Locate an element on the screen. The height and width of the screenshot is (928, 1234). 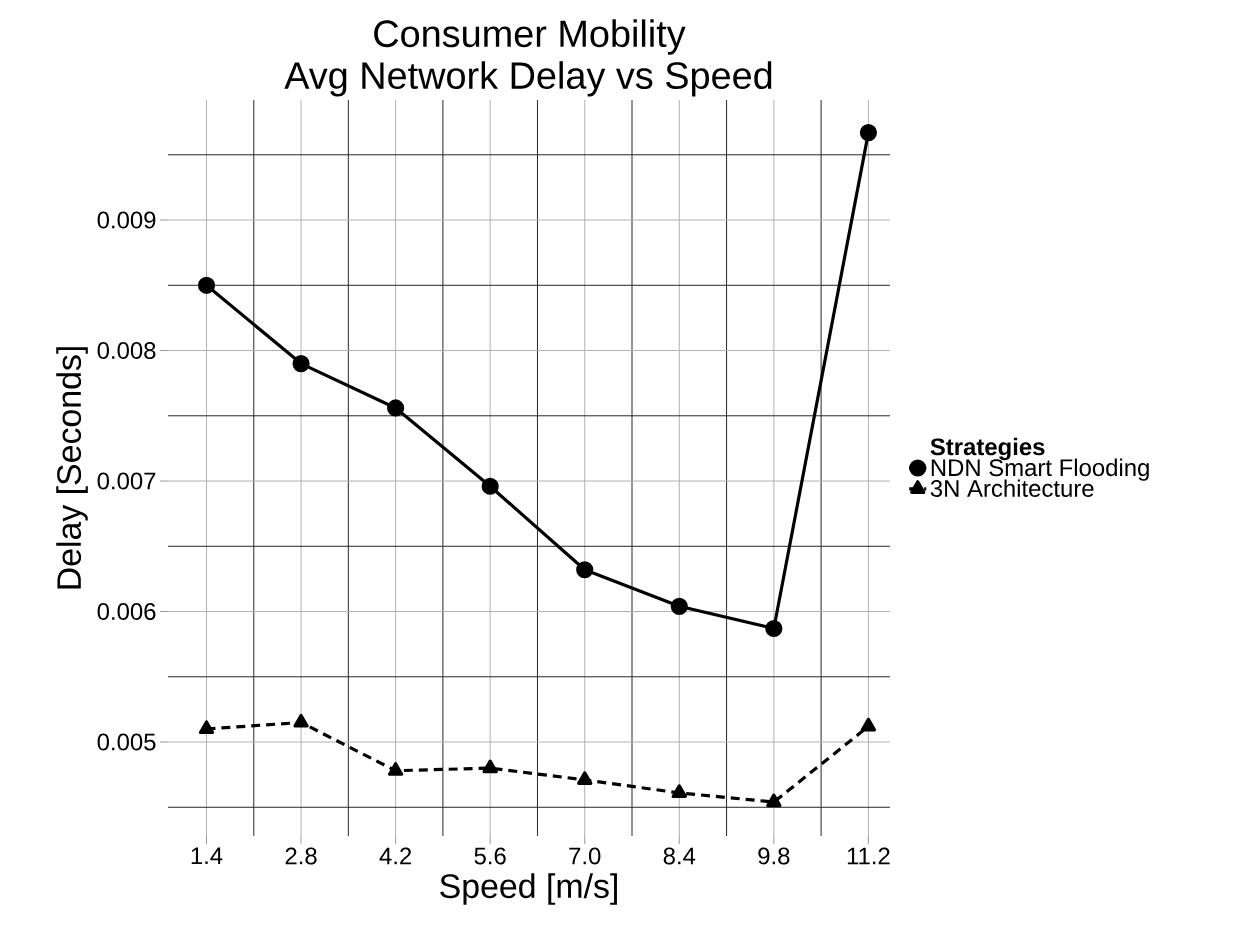
x-tick-label: 5.6 is located at coordinates (490, 856).